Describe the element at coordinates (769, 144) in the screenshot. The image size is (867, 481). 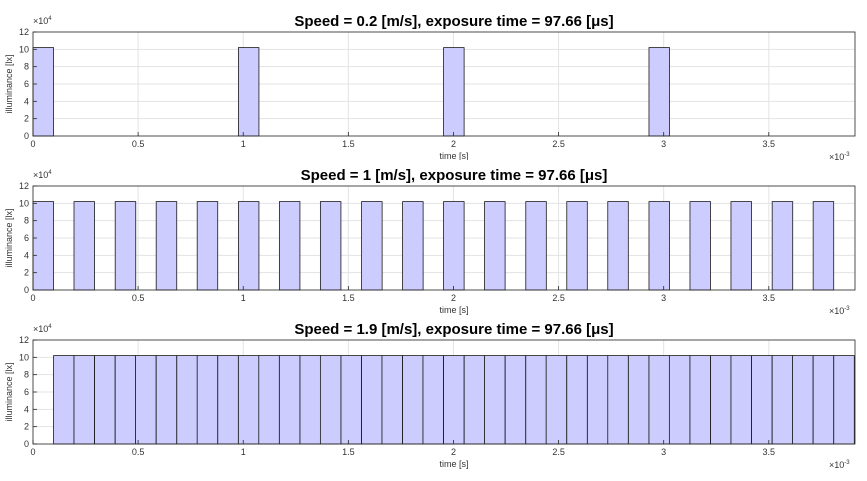
I see `x-tick-label: 3.5` at that location.